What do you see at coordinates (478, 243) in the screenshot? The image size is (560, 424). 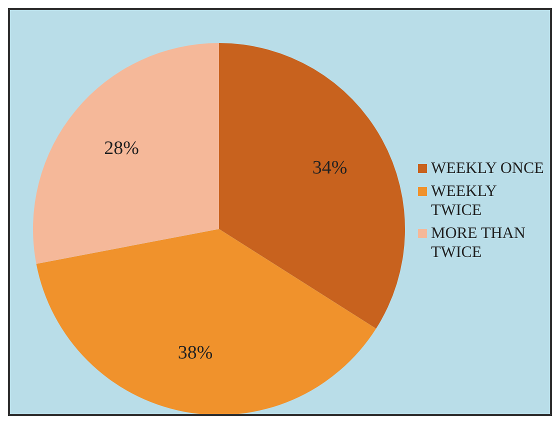 I see `legend-label: MORE THAN TWICE` at bounding box center [478, 243].